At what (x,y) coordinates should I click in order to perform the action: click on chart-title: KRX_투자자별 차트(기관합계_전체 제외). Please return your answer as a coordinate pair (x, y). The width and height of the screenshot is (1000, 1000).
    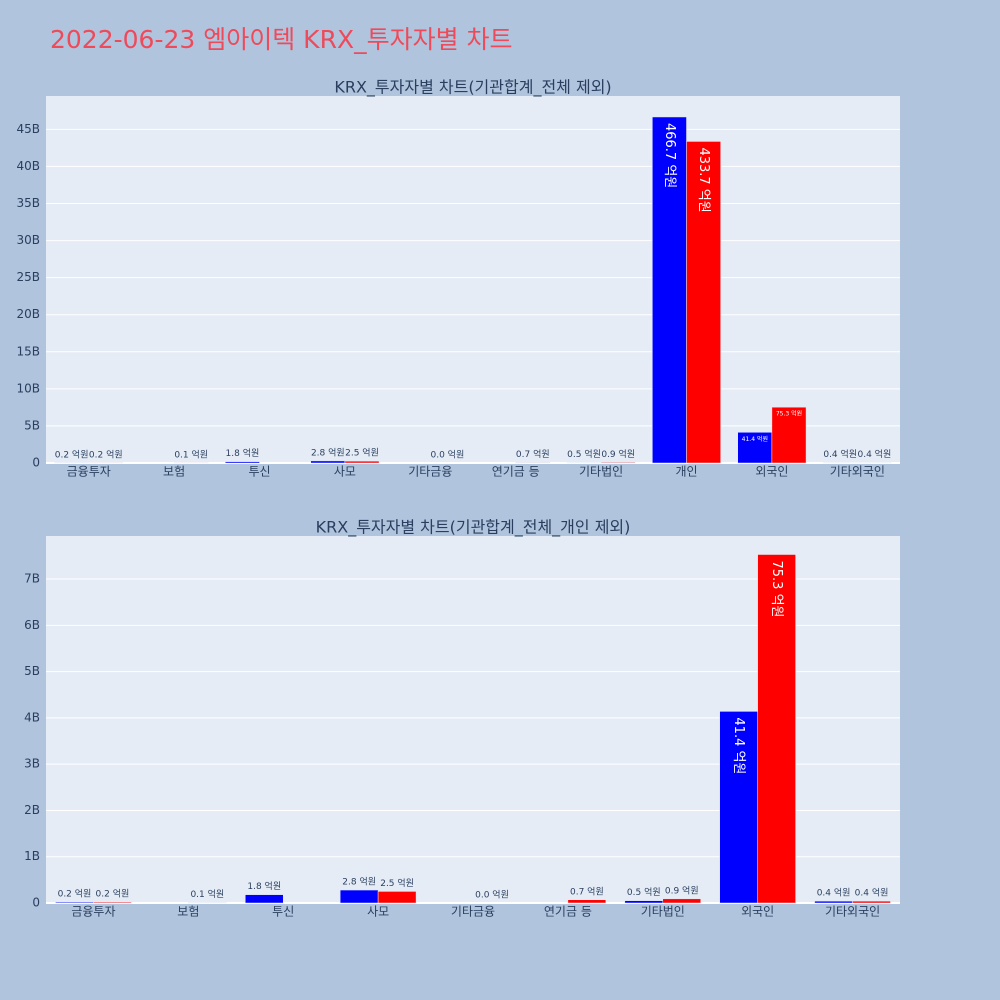
    Looking at the image, I should click on (472, 88).